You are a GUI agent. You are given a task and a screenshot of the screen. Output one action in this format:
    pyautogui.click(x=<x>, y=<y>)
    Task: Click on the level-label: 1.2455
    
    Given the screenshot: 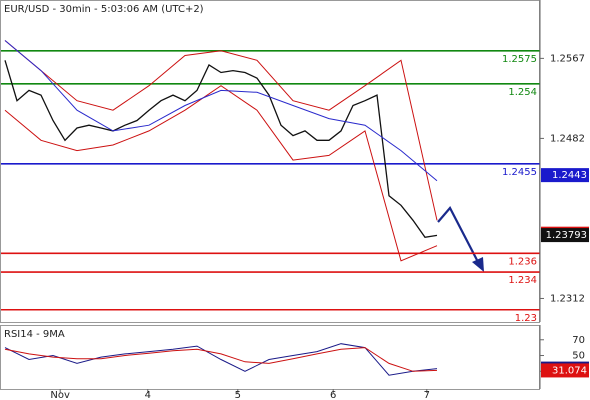 What is the action you would take?
    pyautogui.click(x=519, y=172)
    